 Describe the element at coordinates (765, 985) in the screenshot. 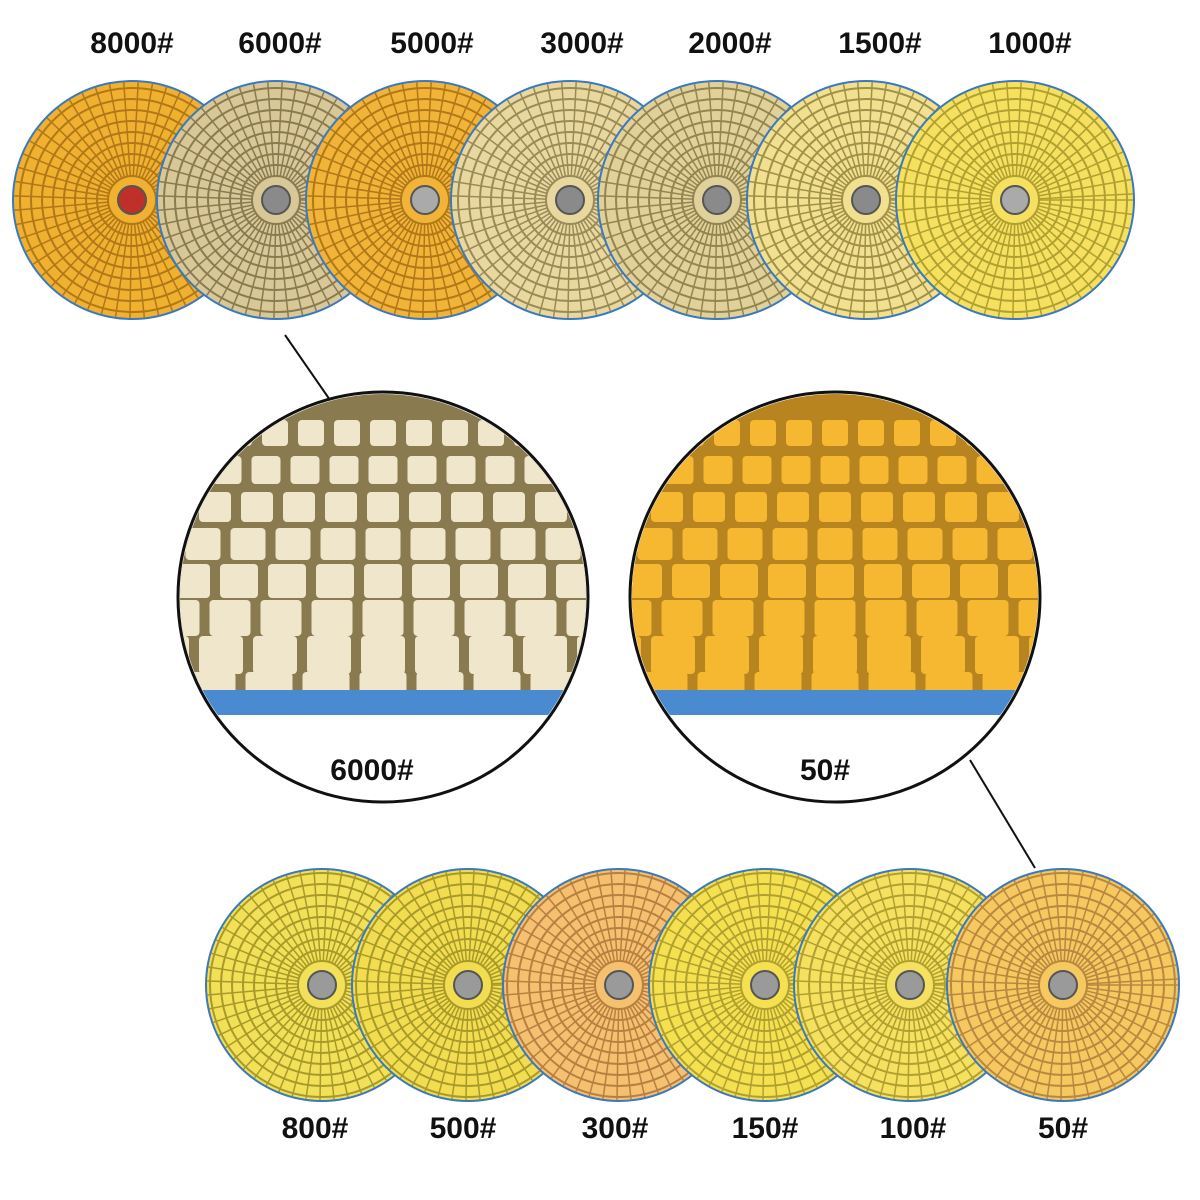

I see `pad-hole` at that location.